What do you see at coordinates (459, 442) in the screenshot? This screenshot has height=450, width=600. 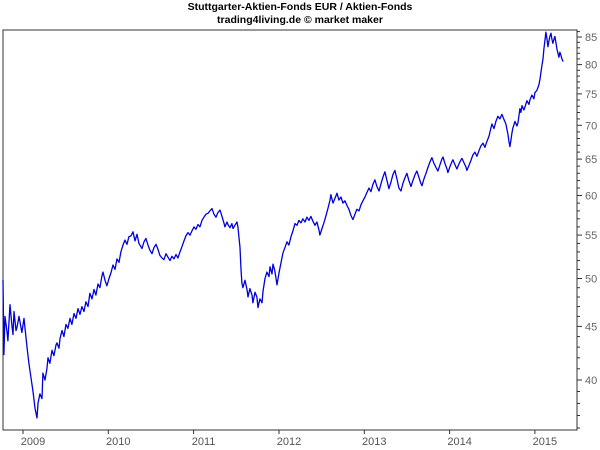 I see `x-axis-label: 2014` at bounding box center [459, 442].